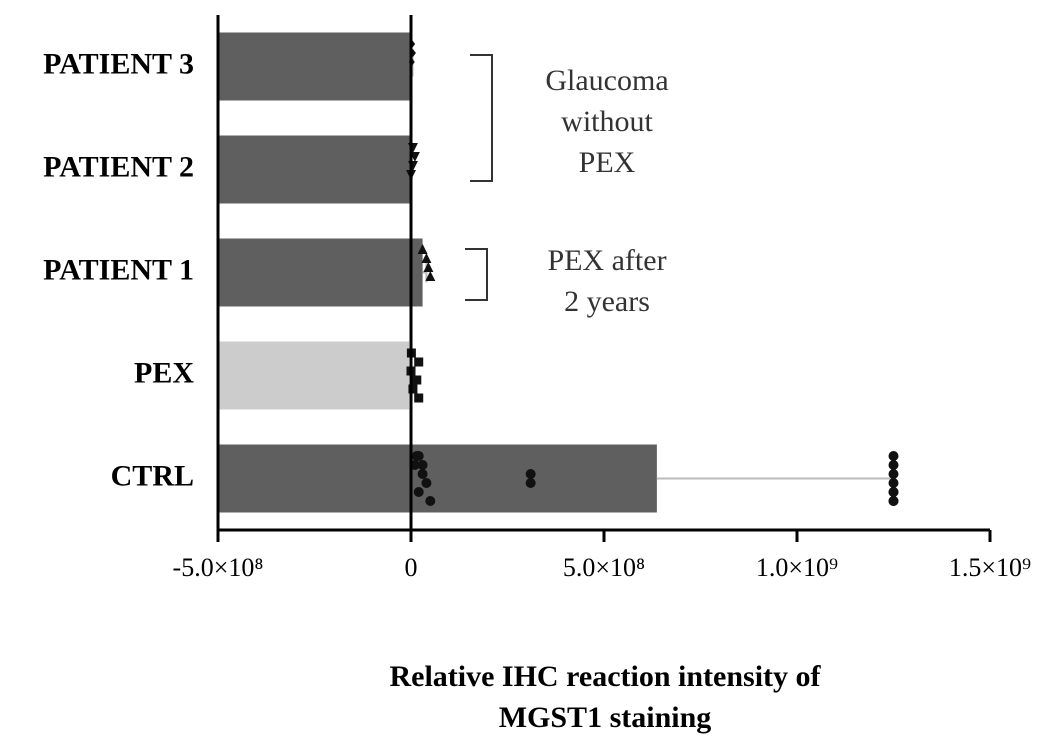 The image size is (1063, 754). What do you see at coordinates (607, 121) in the screenshot?
I see `annotation: without` at bounding box center [607, 121].